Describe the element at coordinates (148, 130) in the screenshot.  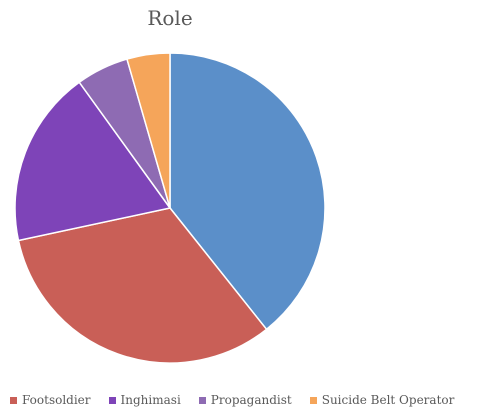
I see `pie-slice-suicide-belt-operator` at that location.